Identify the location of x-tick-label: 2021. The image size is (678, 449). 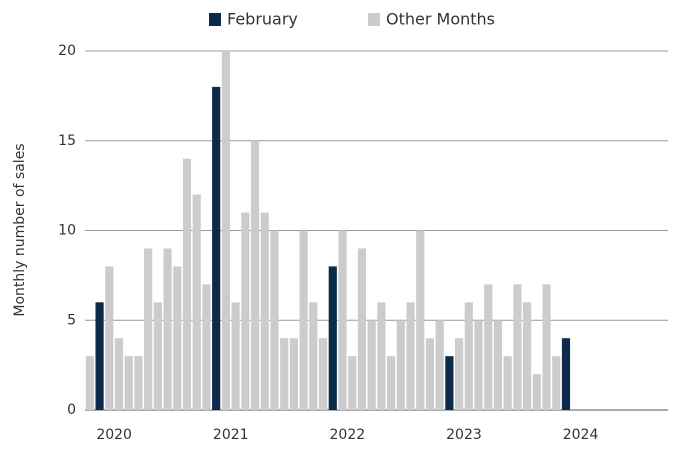
(231, 435).